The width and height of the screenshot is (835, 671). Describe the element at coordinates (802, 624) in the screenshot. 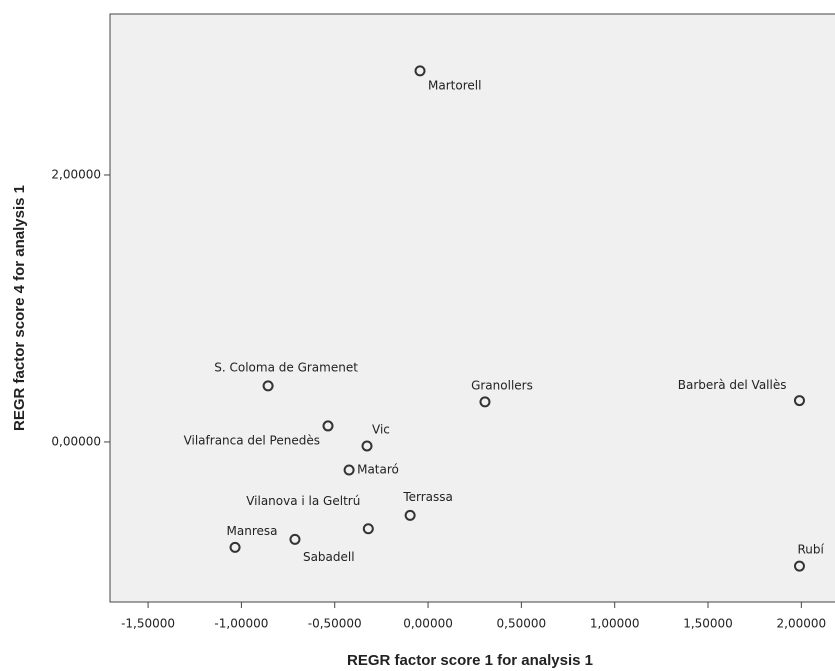

I see `x-tick-label: 2,00000` at that location.